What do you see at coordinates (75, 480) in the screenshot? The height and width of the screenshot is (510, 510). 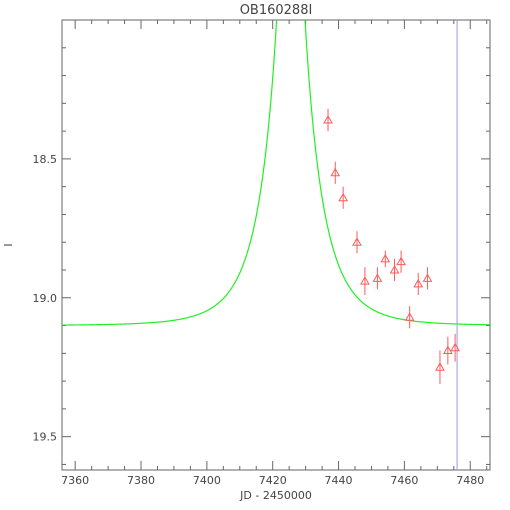 I see `x-tick-label: 7360` at bounding box center [75, 480].